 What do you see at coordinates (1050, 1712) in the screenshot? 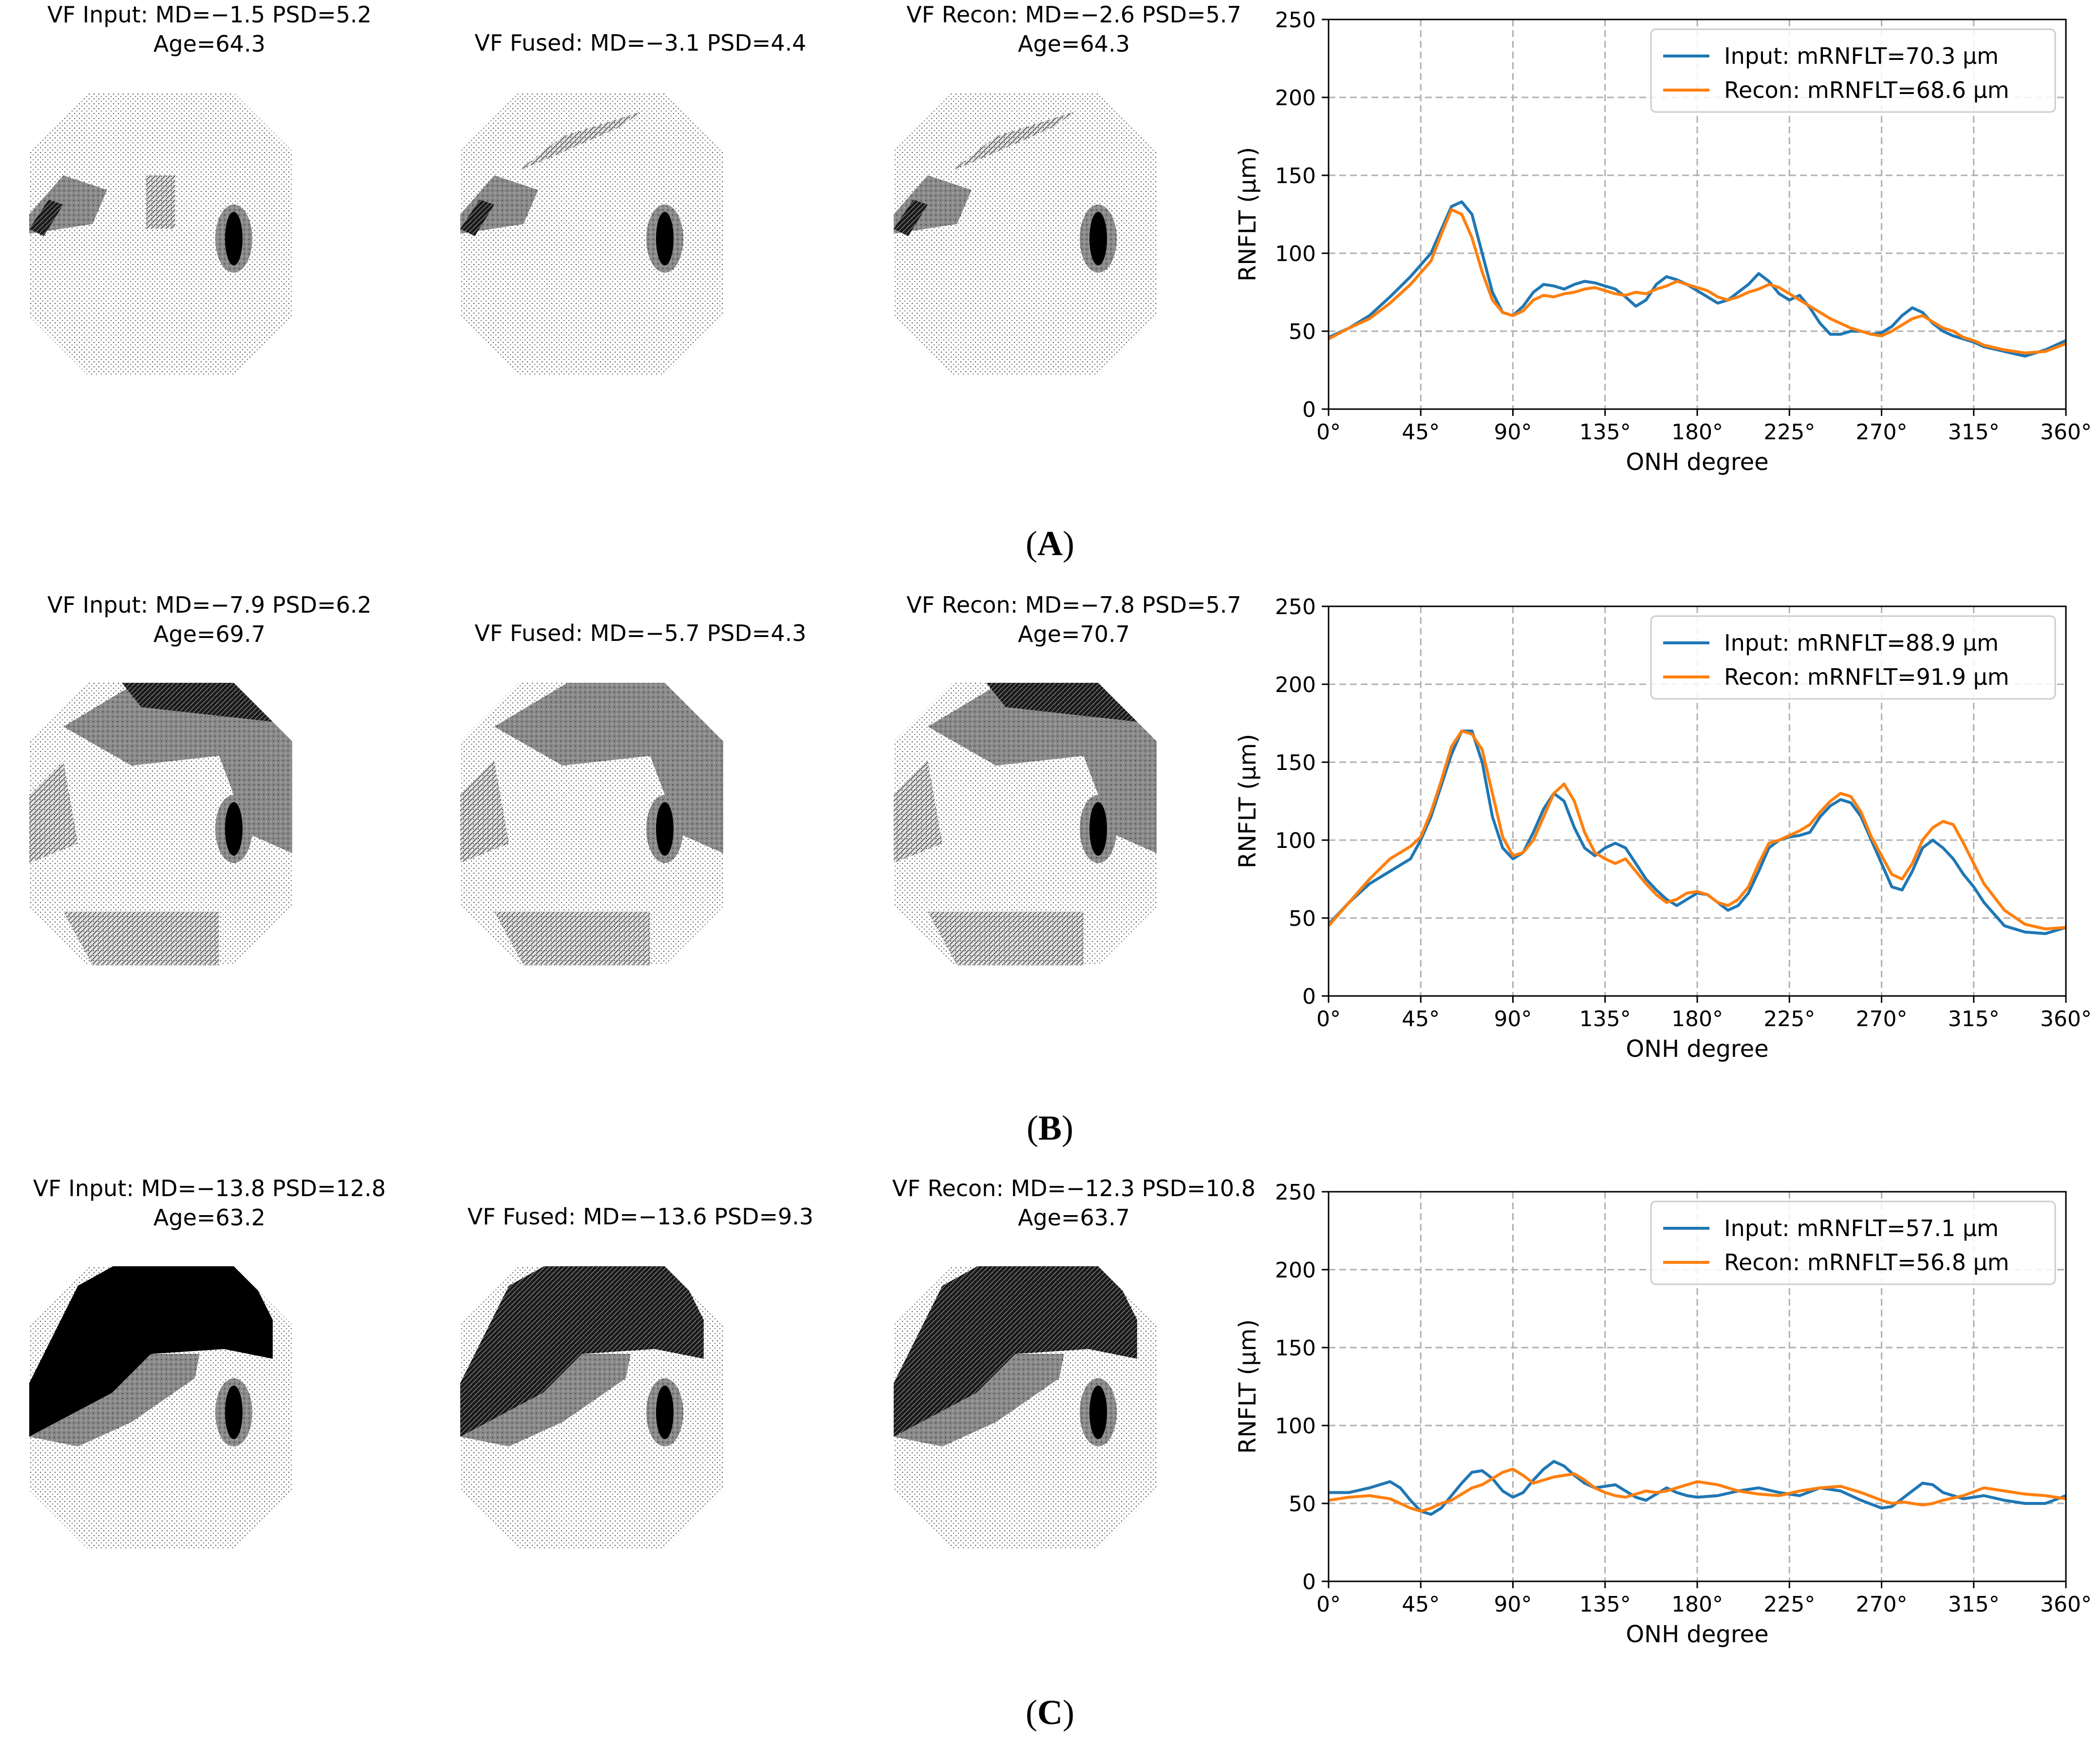
I see `panel-label: (C)` at bounding box center [1050, 1712].